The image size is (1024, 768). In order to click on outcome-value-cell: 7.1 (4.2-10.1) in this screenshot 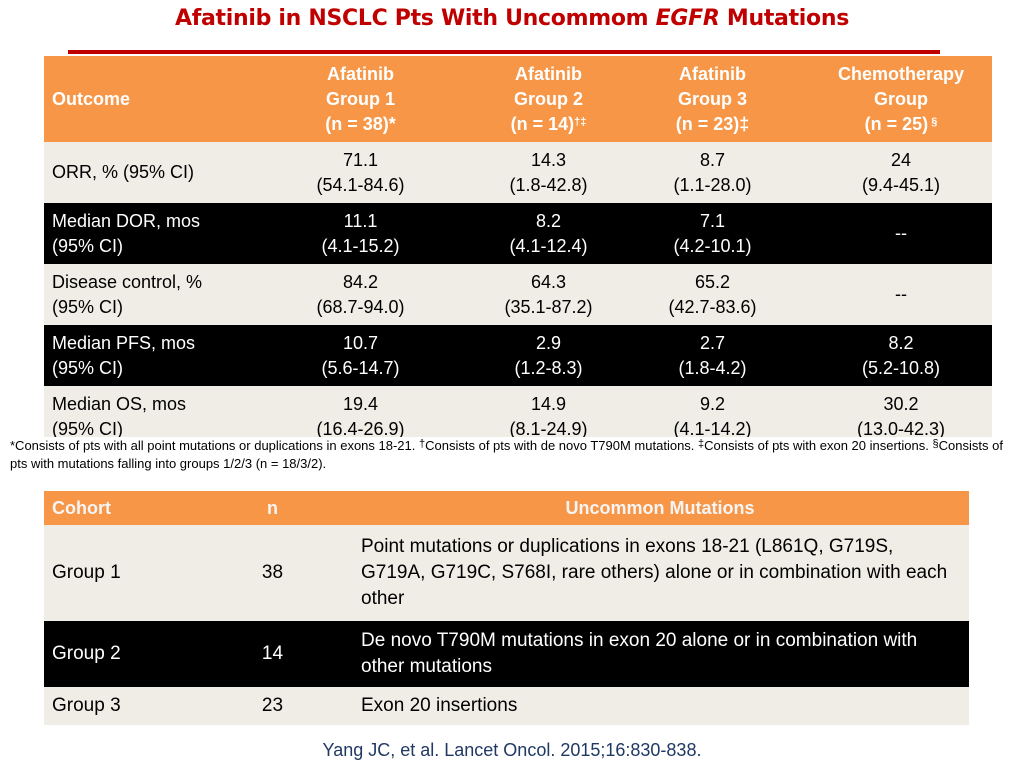, I will do `click(712, 233)`.